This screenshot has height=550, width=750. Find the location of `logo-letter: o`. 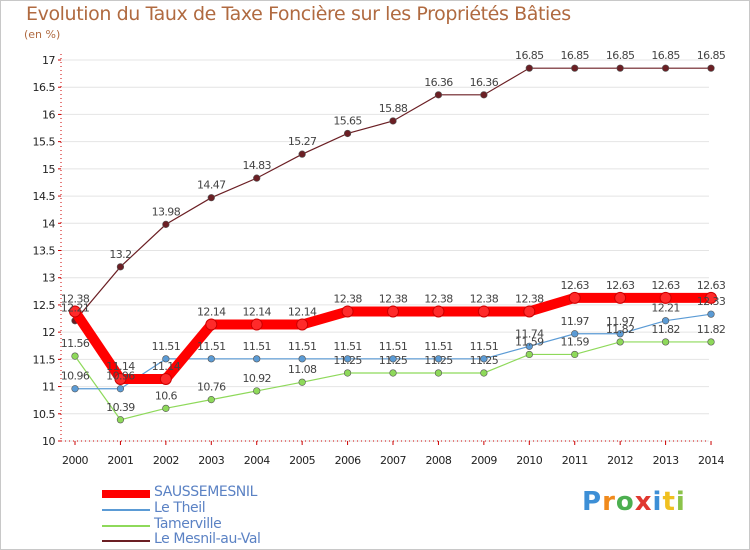

logo-letter: o is located at coordinates (625, 502).